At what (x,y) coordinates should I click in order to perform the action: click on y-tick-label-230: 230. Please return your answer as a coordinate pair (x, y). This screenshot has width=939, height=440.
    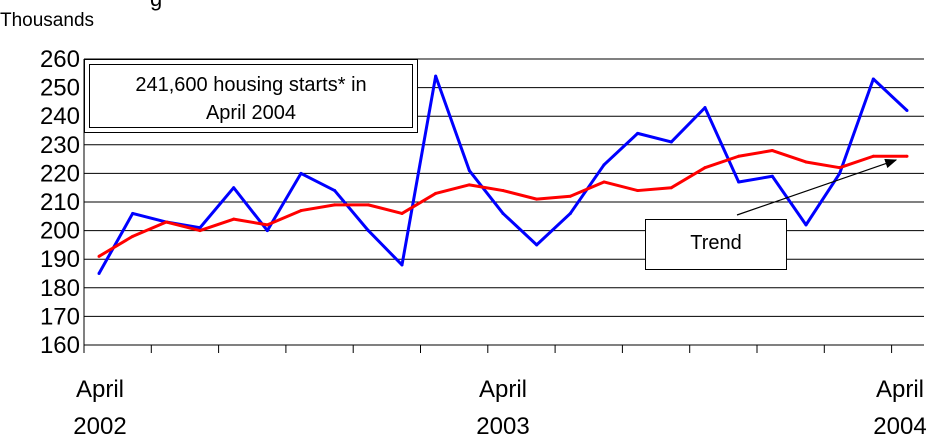
    Looking at the image, I should click on (60, 145).